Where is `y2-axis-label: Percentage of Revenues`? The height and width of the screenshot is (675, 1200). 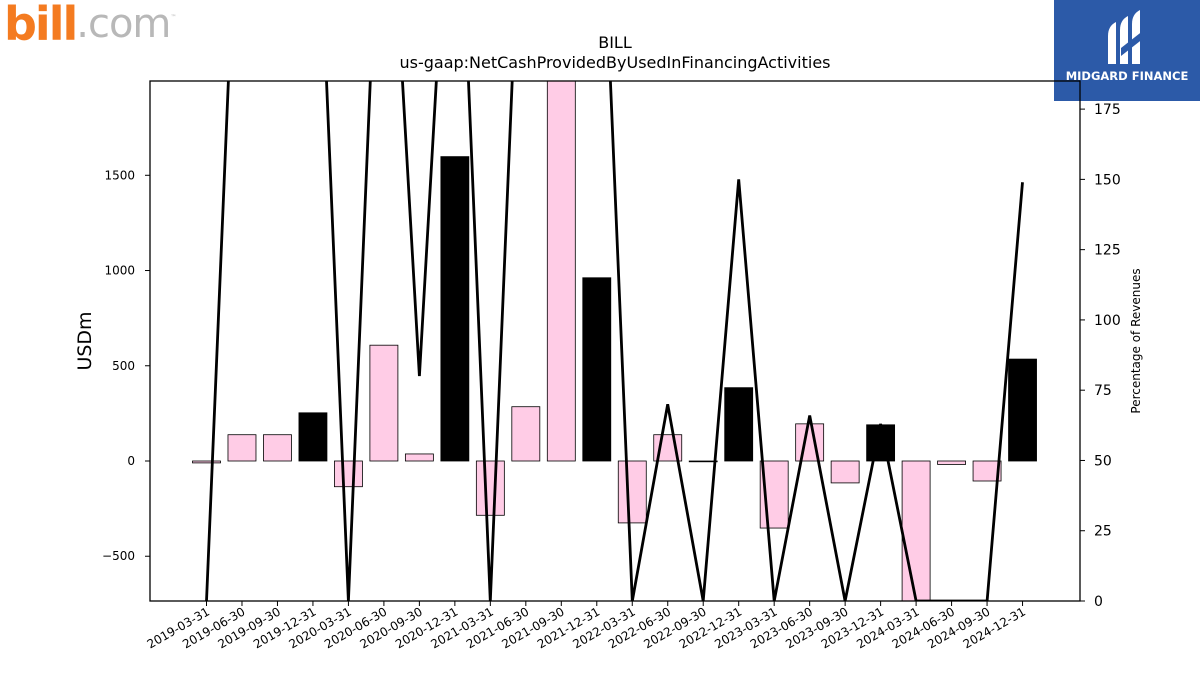 y2-axis-label: Percentage of Revenues is located at coordinates (1136, 340).